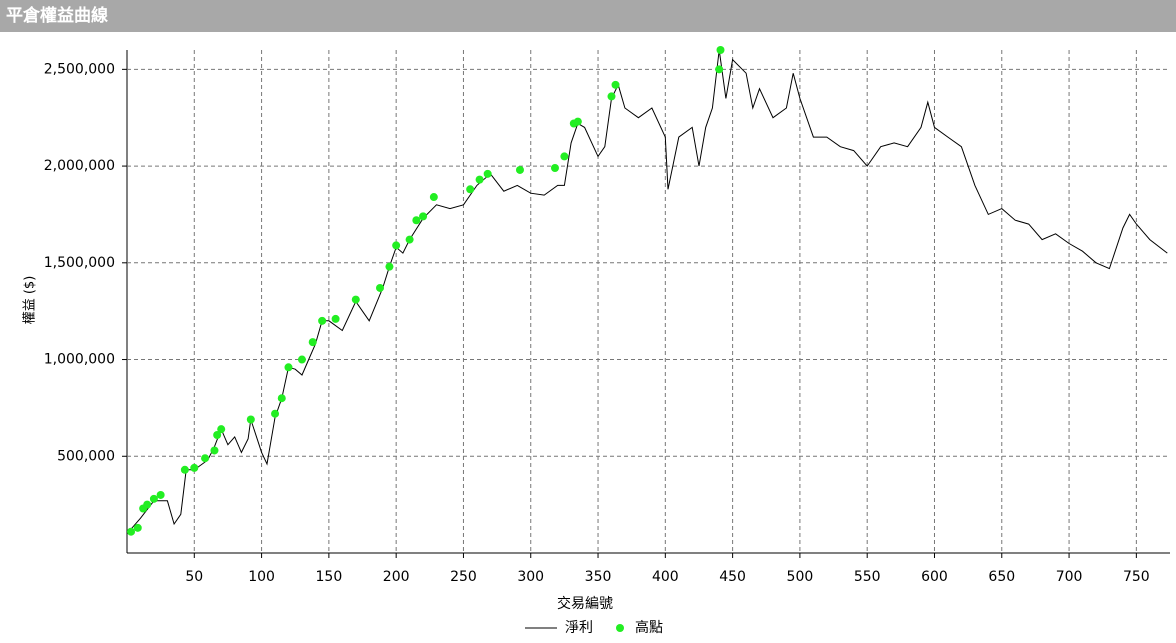 The height and width of the screenshot is (643, 1176). I want to click on legend-label: 淨利, so click(579, 628).